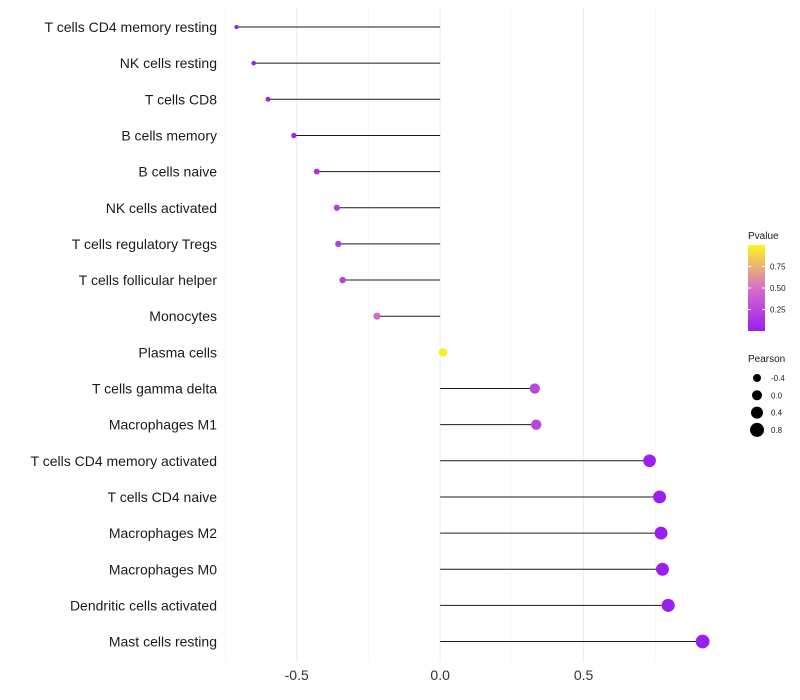 This screenshot has height=700, width=800. I want to click on legend-pvalue: Pvalue 0.75 0.50 0.25, so click(767, 281).